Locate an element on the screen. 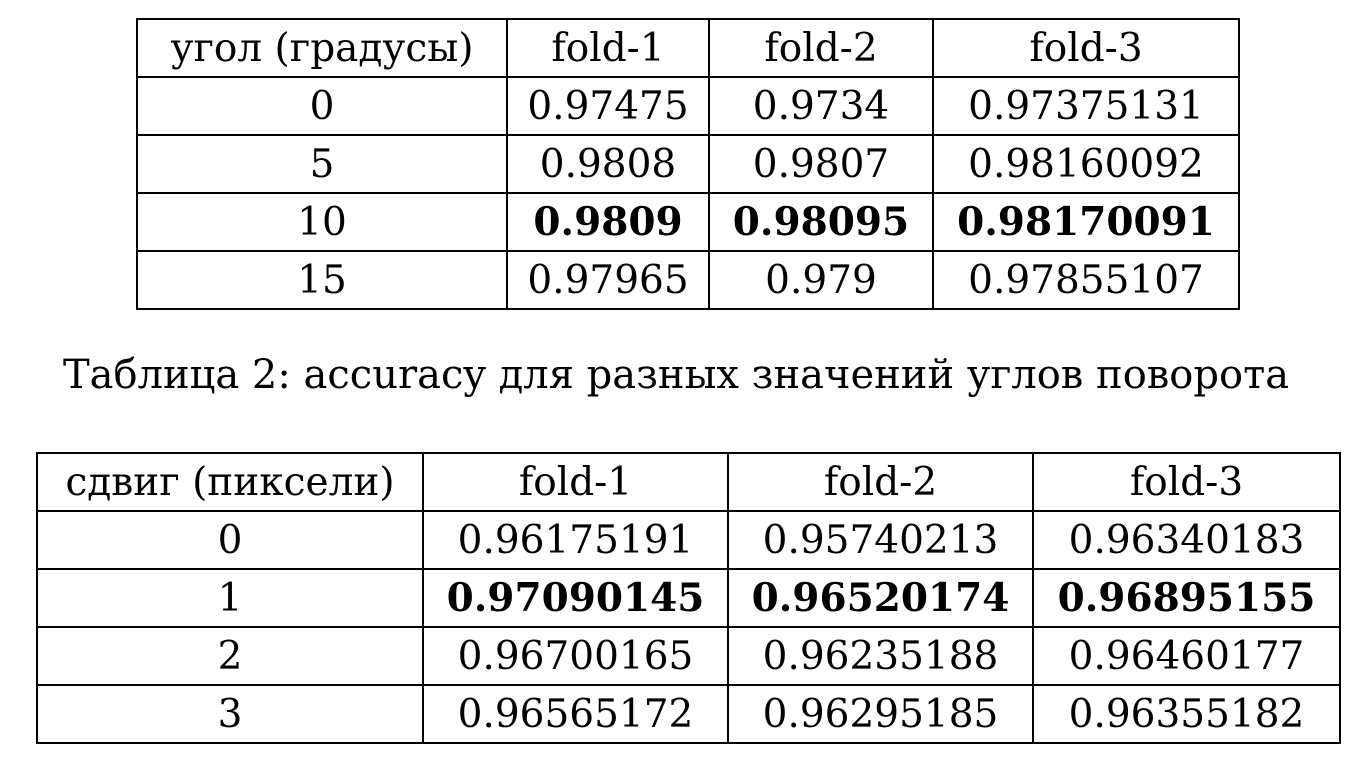 The height and width of the screenshot is (769, 1352). value-cell: 0.97375131 is located at coordinates (1086, 106).